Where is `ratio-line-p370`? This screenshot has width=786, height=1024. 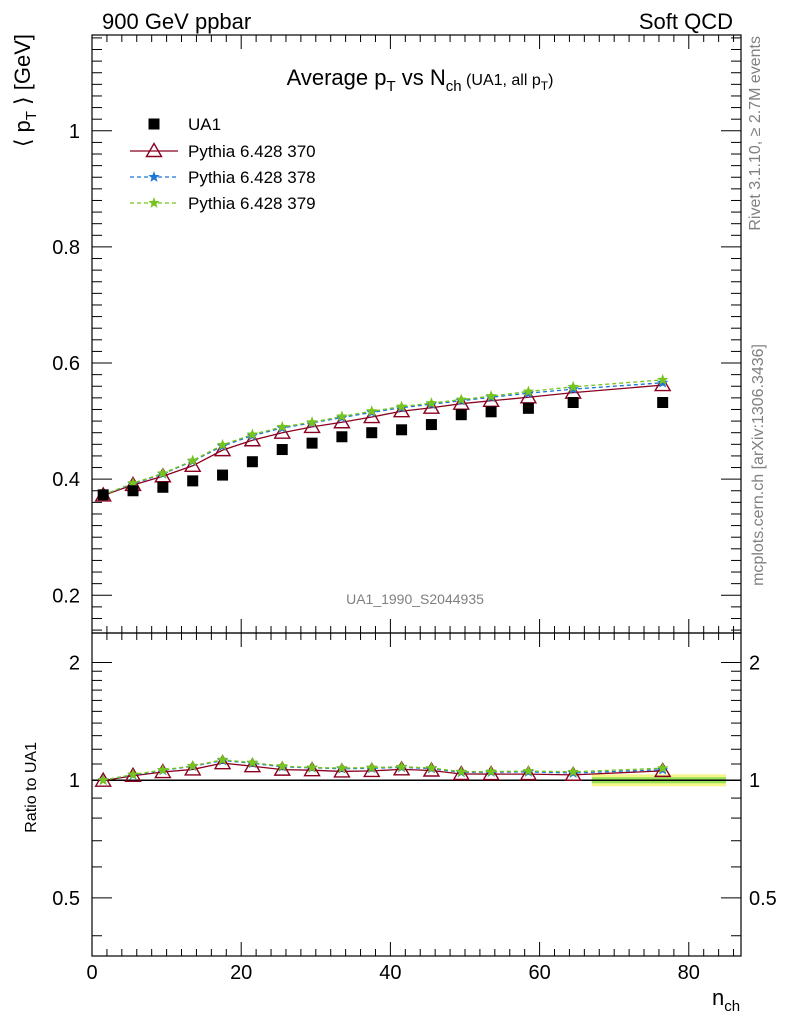
ratio-line-p370 is located at coordinates (383, 772).